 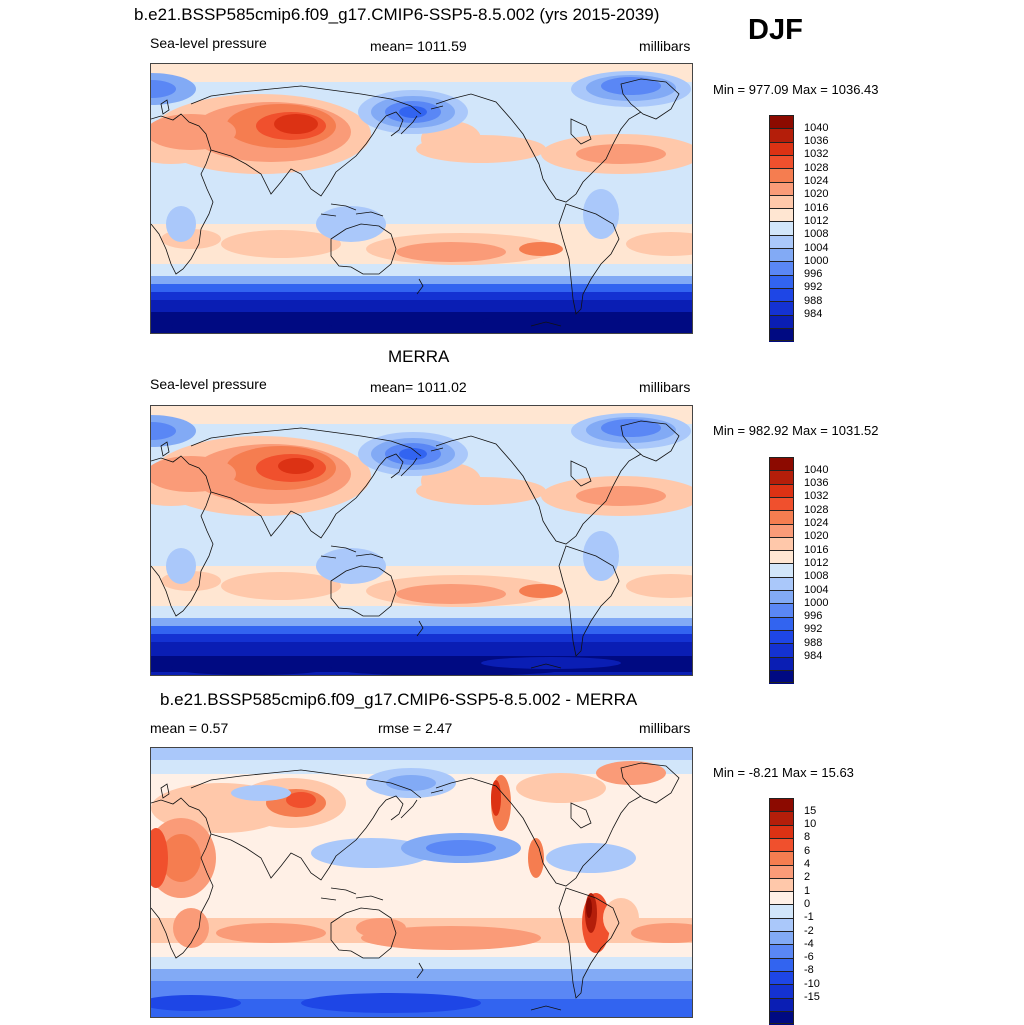 I want to click on colorbar-label: -4, so click(x=809, y=943).